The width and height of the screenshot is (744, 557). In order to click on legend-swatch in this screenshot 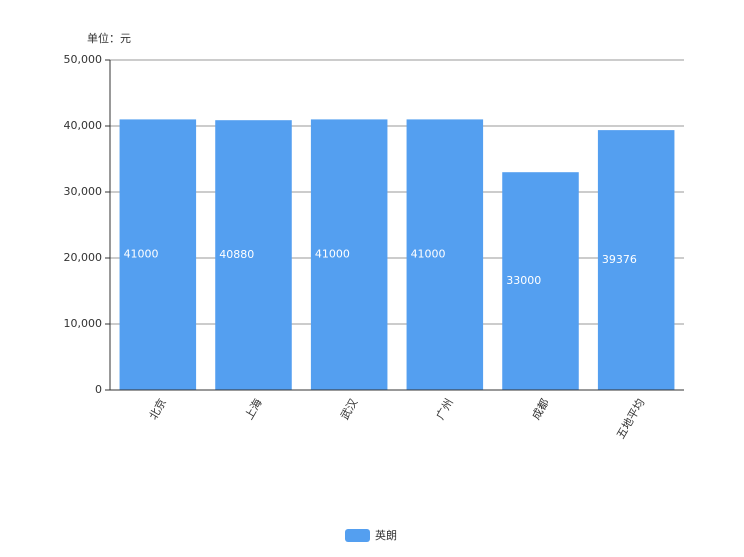, I will do `click(357, 535)`.